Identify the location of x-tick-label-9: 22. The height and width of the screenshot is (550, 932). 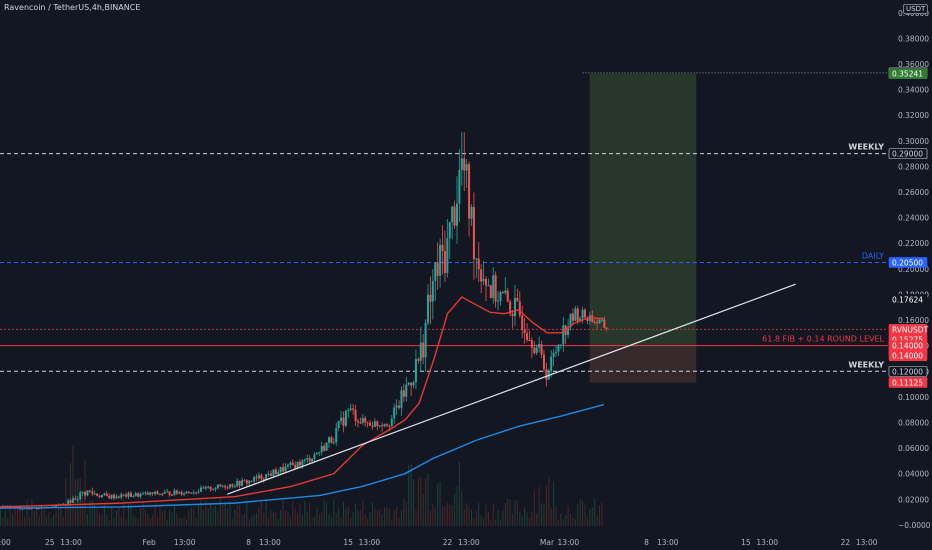
(448, 542).